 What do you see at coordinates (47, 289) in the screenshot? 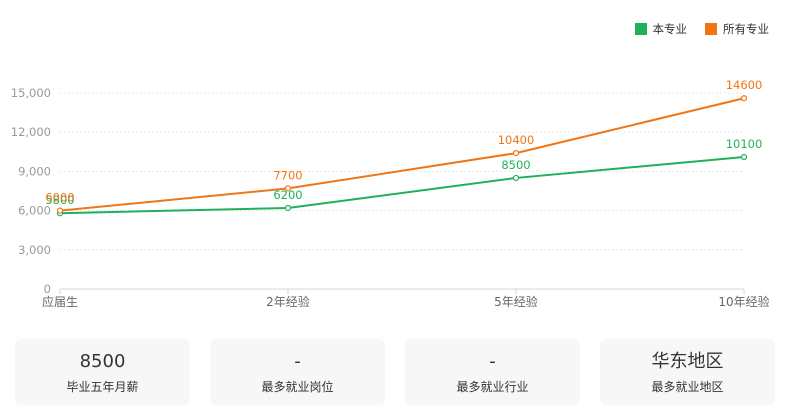
I see `y-tick-label: 0` at bounding box center [47, 289].